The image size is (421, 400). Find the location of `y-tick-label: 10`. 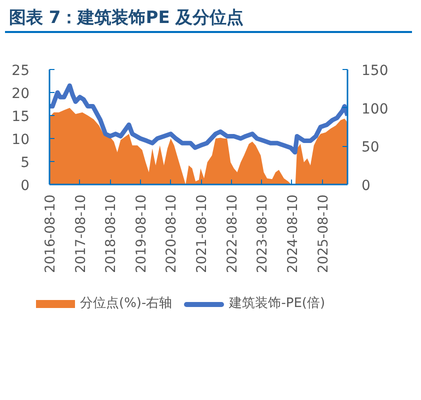

y-tick-label: 10 is located at coordinates (21, 140).